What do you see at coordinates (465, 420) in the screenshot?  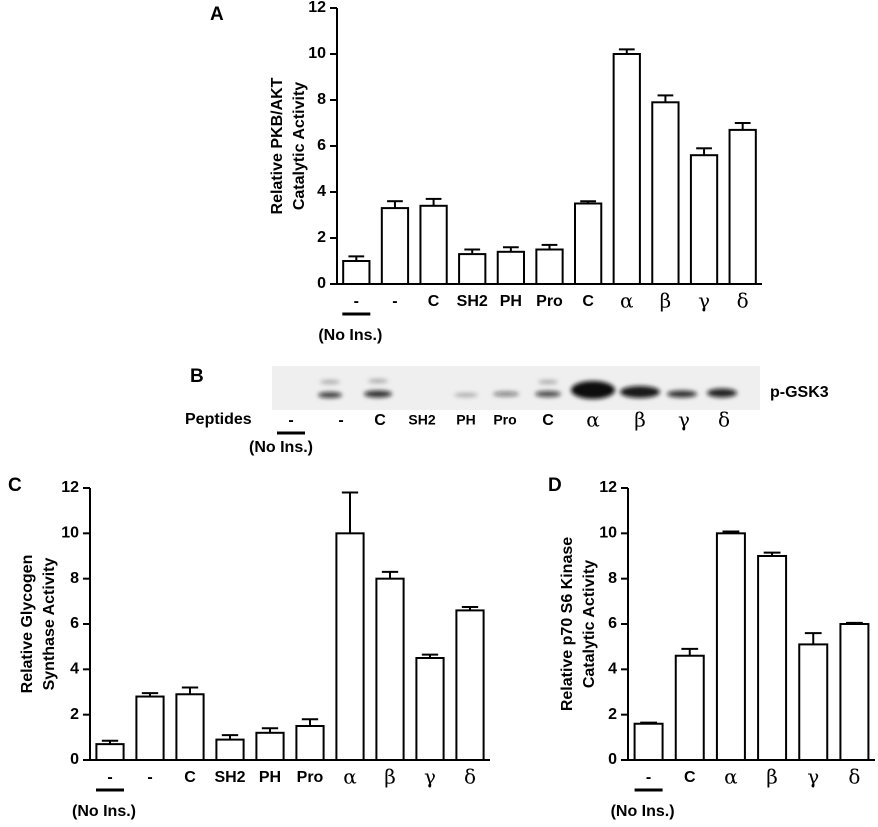 I see `lane-label: PH` at bounding box center [465, 420].